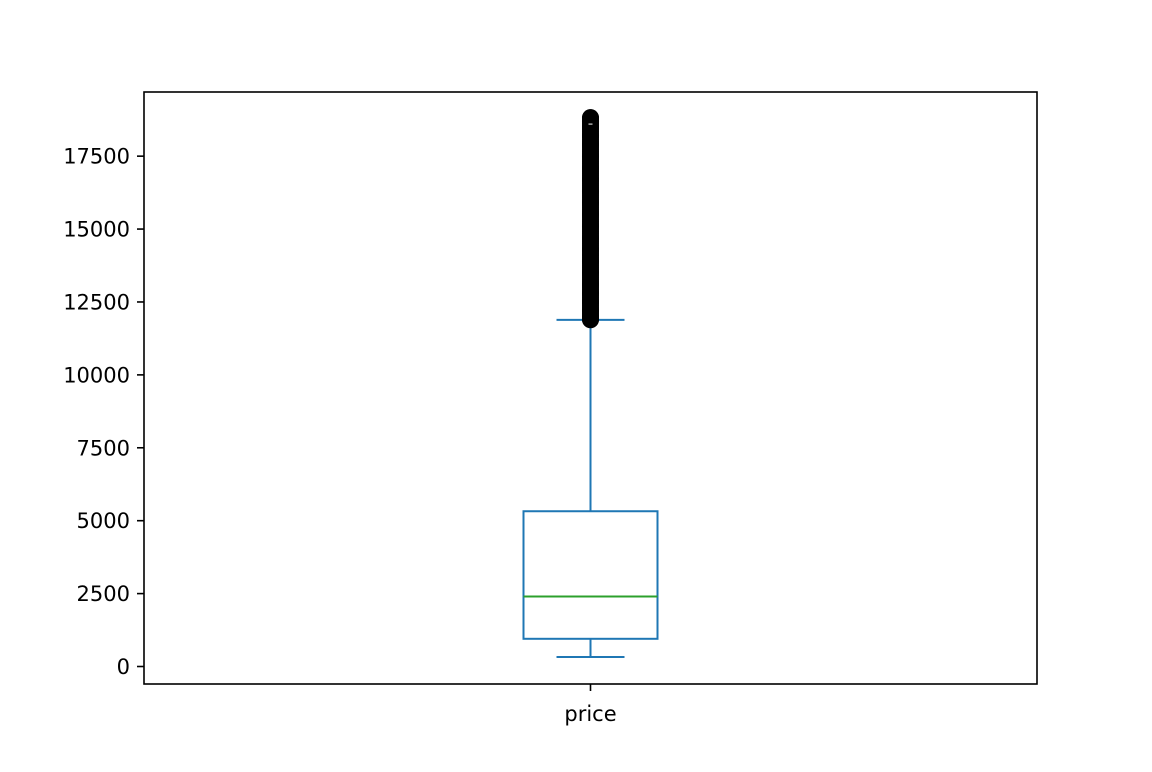 The height and width of the screenshot is (772, 1152). Describe the element at coordinates (103, 594) in the screenshot. I see `y-tick-label: 2500` at that location.